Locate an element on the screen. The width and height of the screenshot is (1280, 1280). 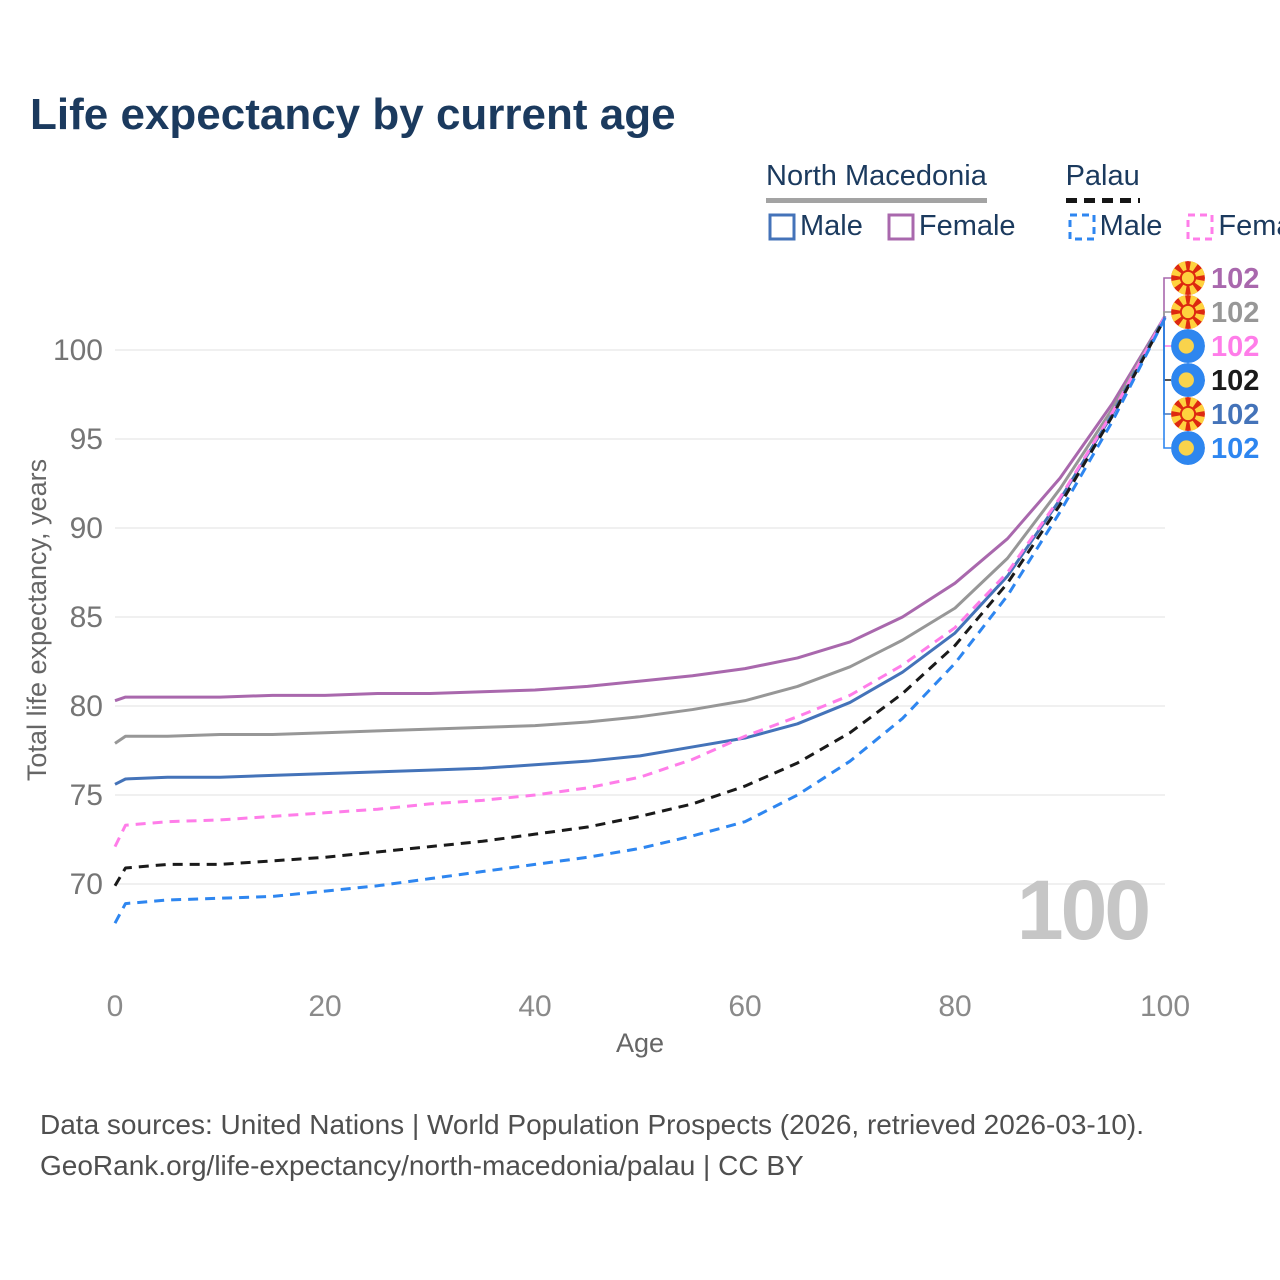
legend-item-north-macedonia-male: Male is located at coordinates (814, 226).